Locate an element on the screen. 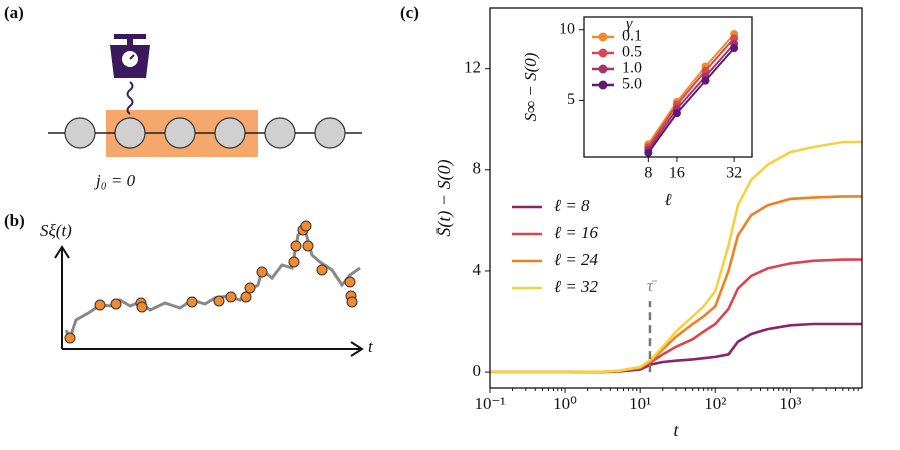  frame is located at coordinates (668, 87).